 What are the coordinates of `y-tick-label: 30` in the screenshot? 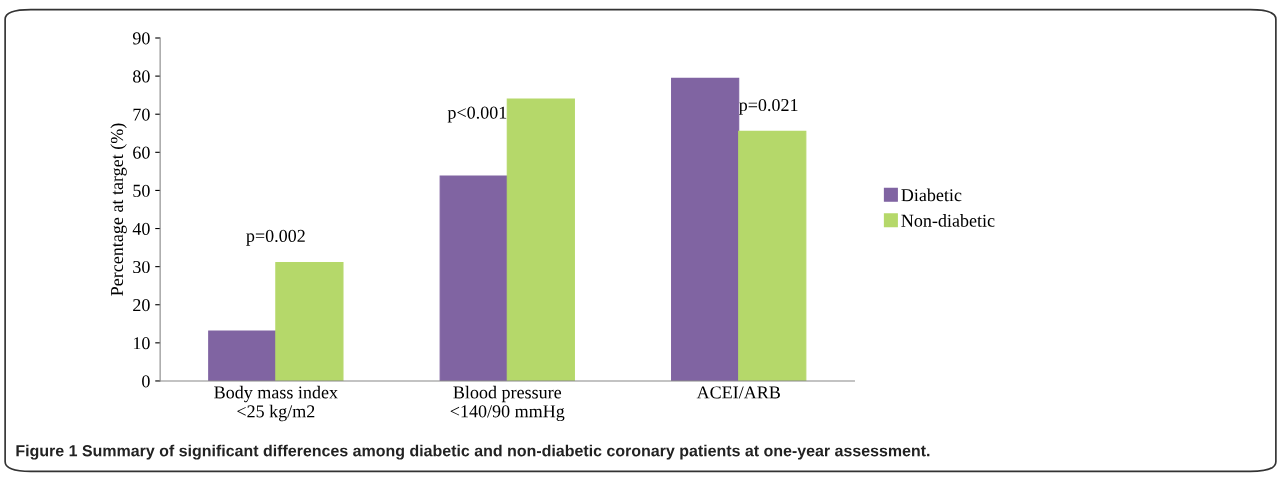 It's located at (141, 267).